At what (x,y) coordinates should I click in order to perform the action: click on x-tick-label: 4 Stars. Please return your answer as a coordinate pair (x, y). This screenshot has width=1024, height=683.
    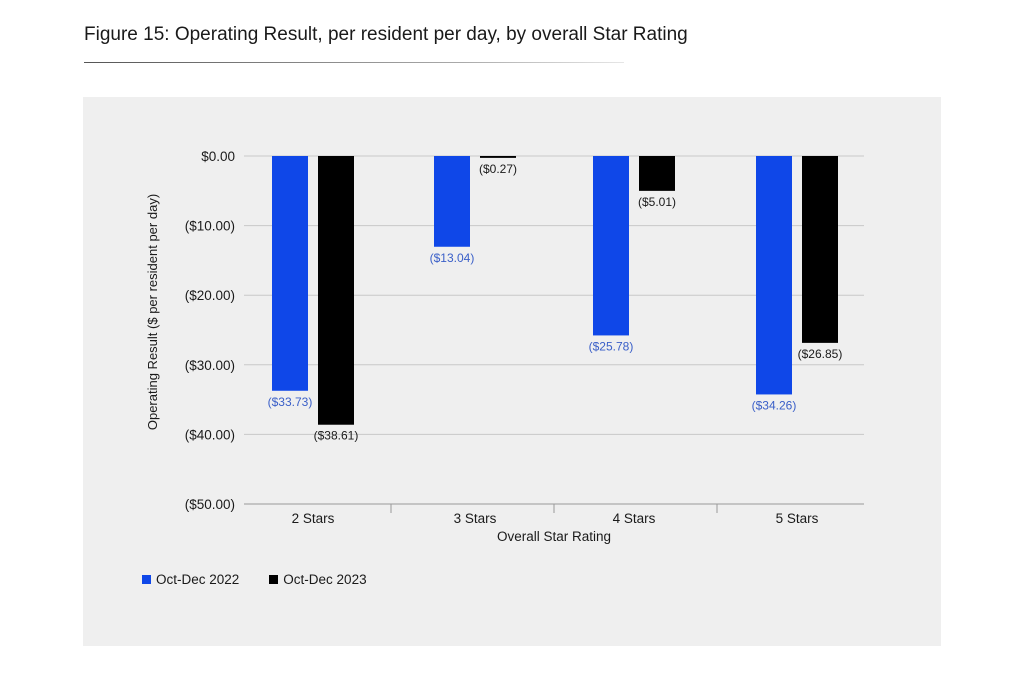
    Looking at the image, I should click on (634, 518).